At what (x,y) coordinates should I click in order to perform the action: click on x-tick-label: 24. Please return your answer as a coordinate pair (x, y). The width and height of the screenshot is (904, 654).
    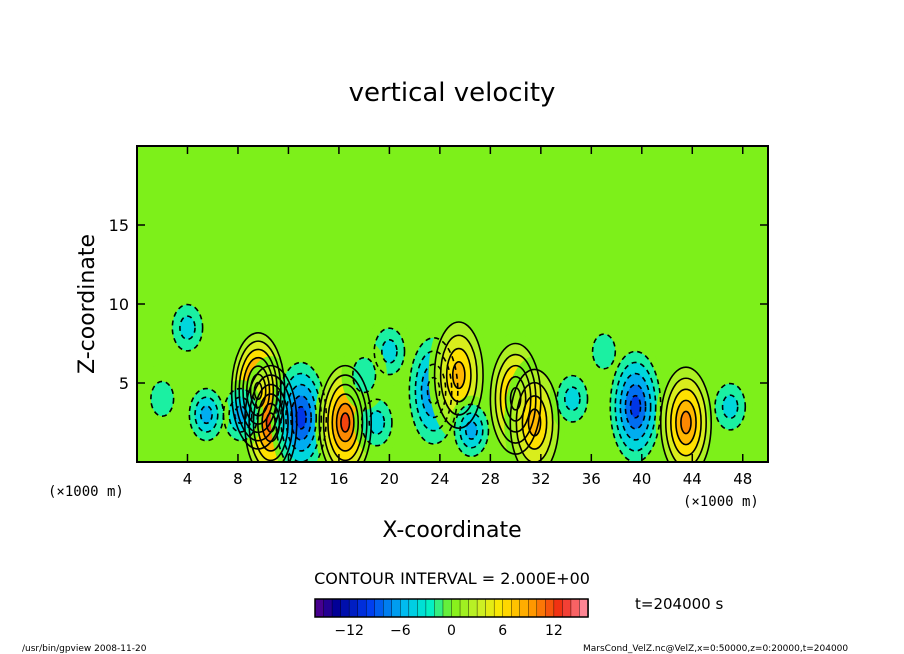
    Looking at the image, I should click on (439, 479).